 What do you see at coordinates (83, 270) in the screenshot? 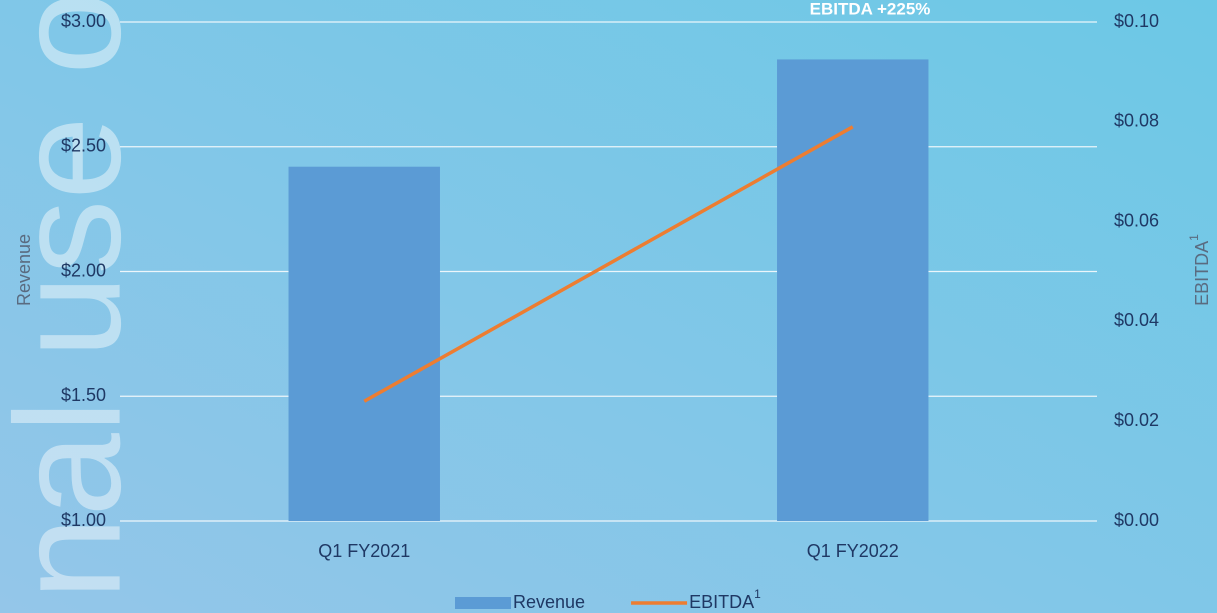
I see `y-tick-label: $2.00` at bounding box center [83, 270].